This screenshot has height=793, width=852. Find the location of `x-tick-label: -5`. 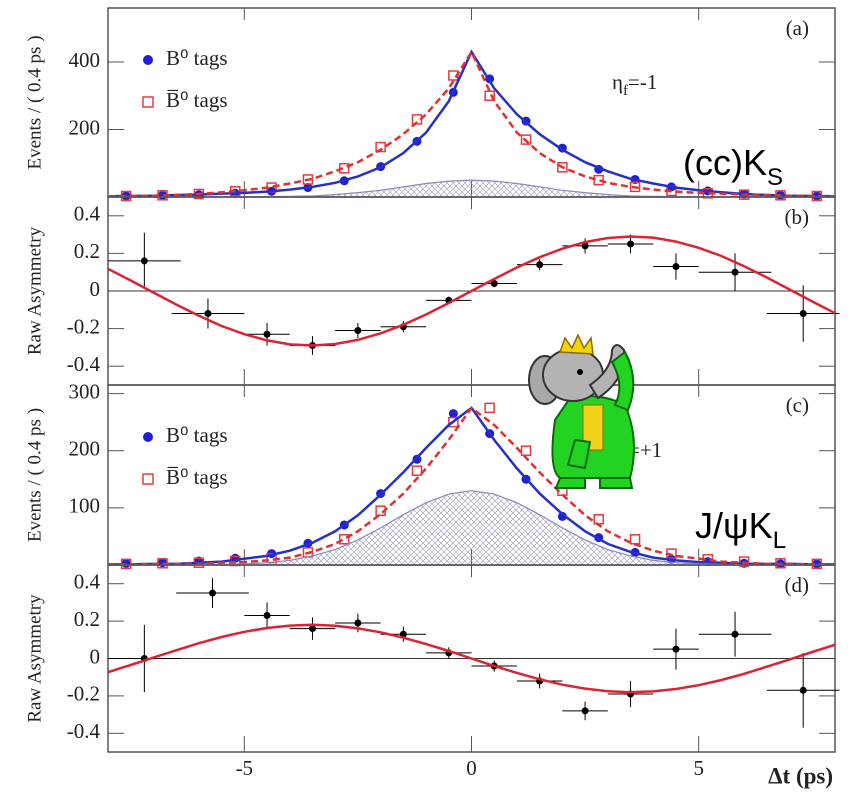

x-tick-label: -5 is located at coordinates (245, 768).